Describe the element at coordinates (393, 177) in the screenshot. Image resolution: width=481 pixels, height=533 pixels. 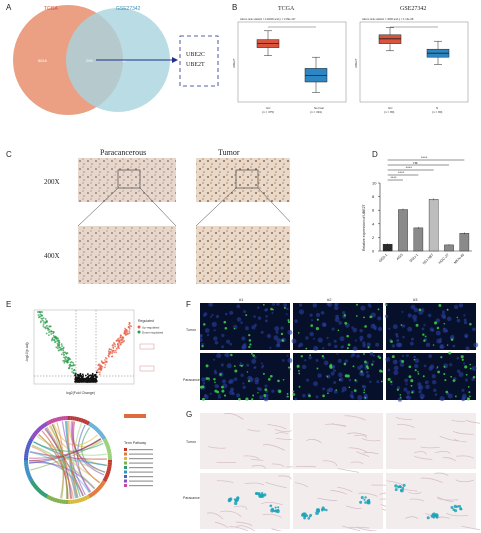
I see `bar-sig-label: ****` at that location.